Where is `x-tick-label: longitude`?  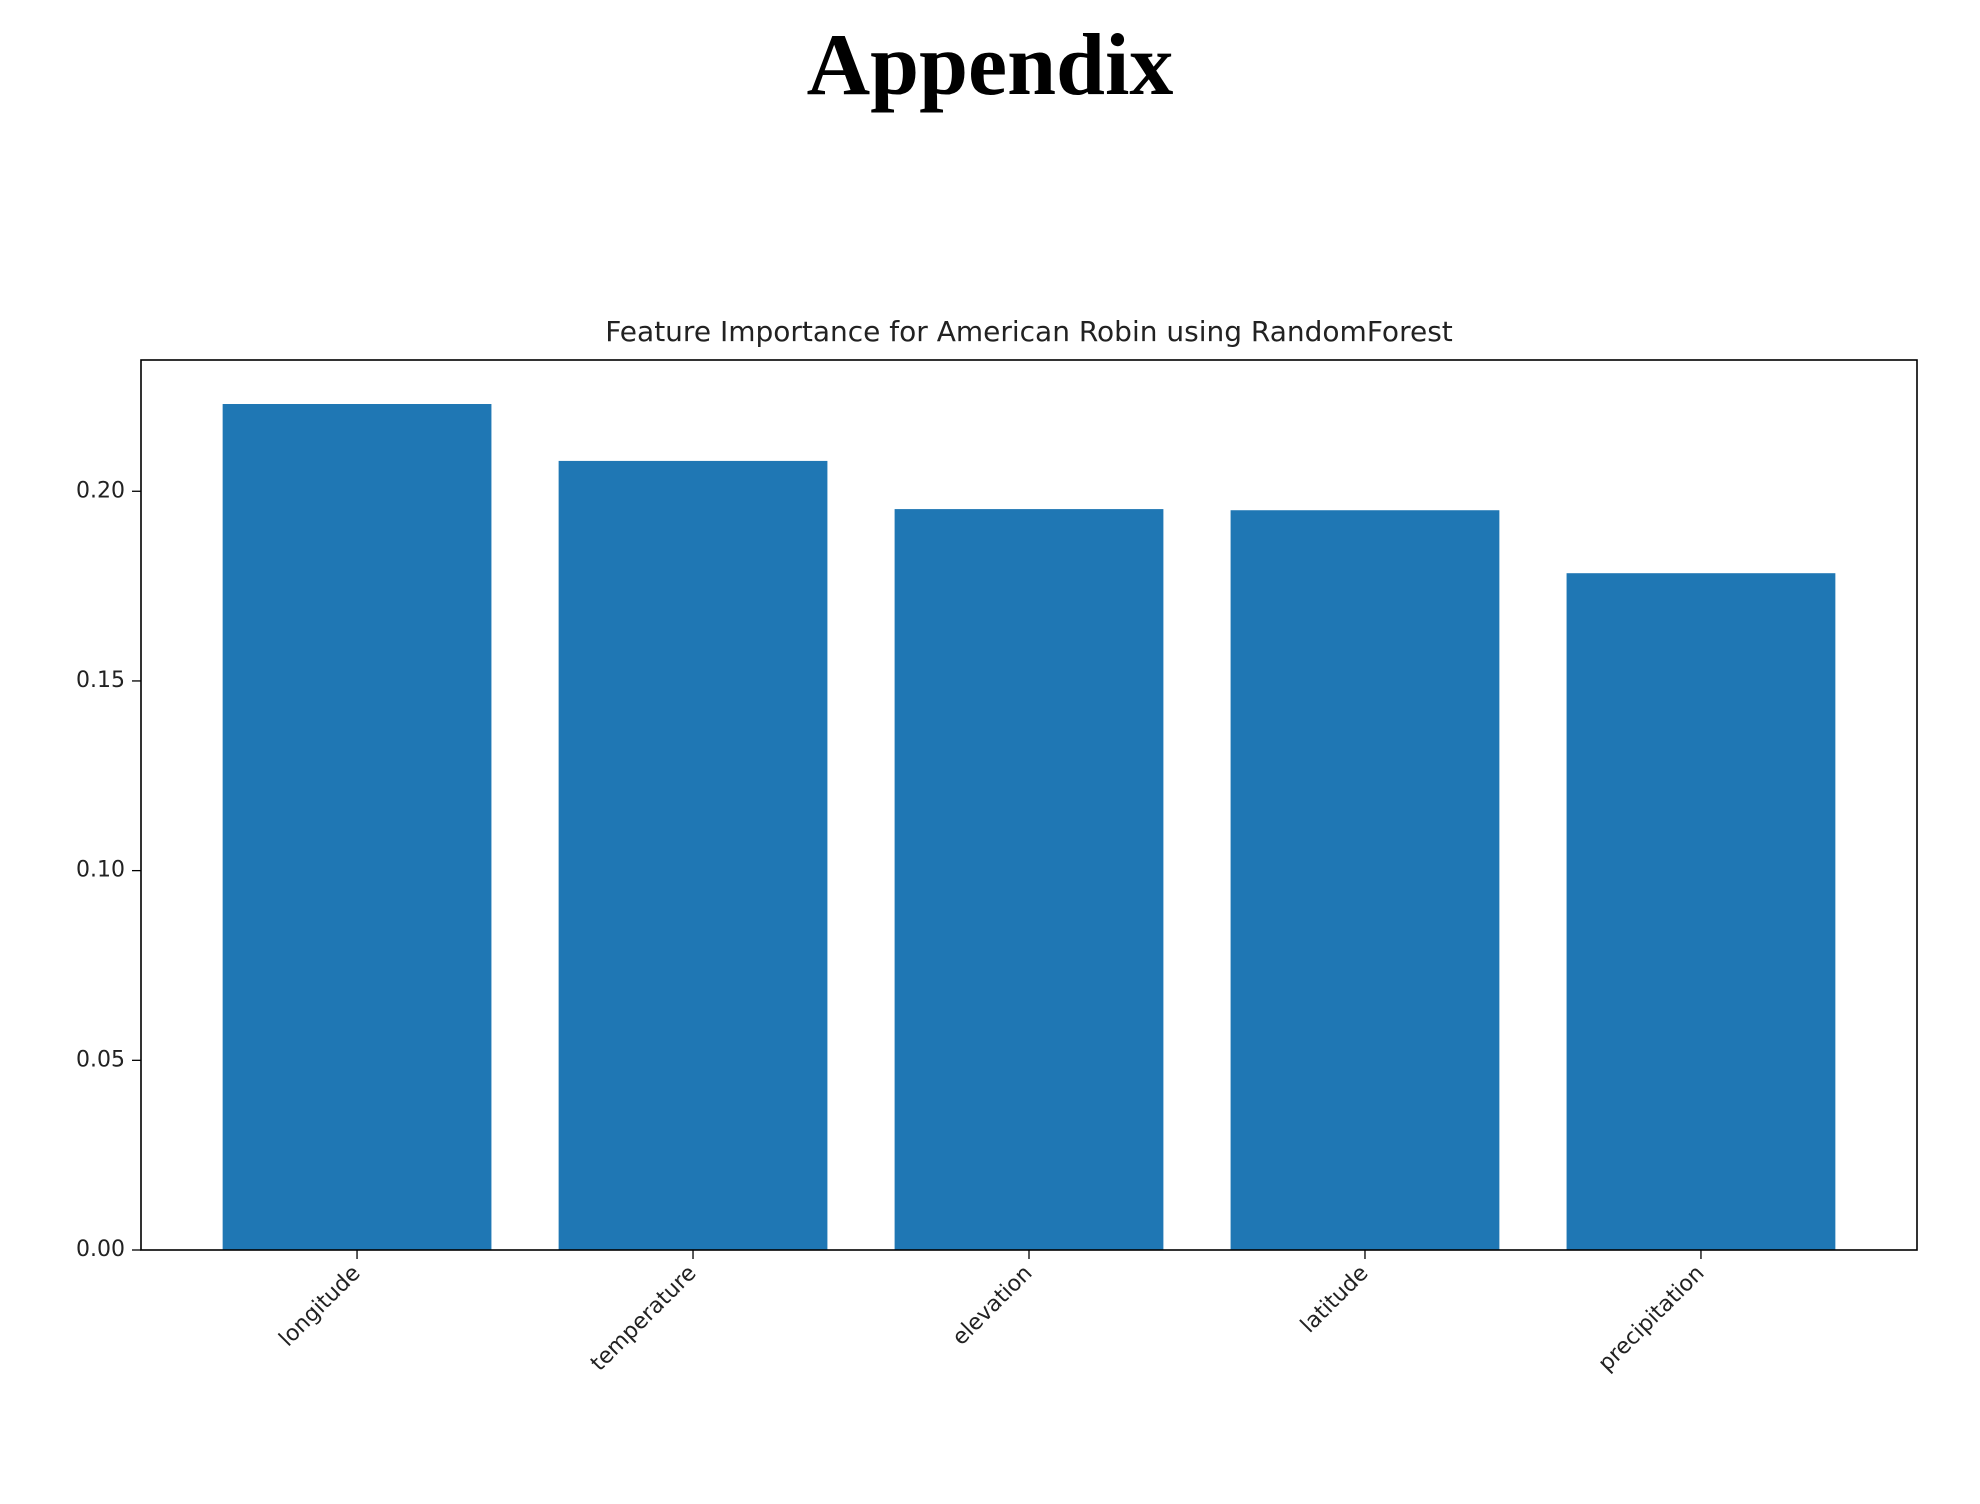 x-tick-label: longitude is located at coordinates (320, 1306).